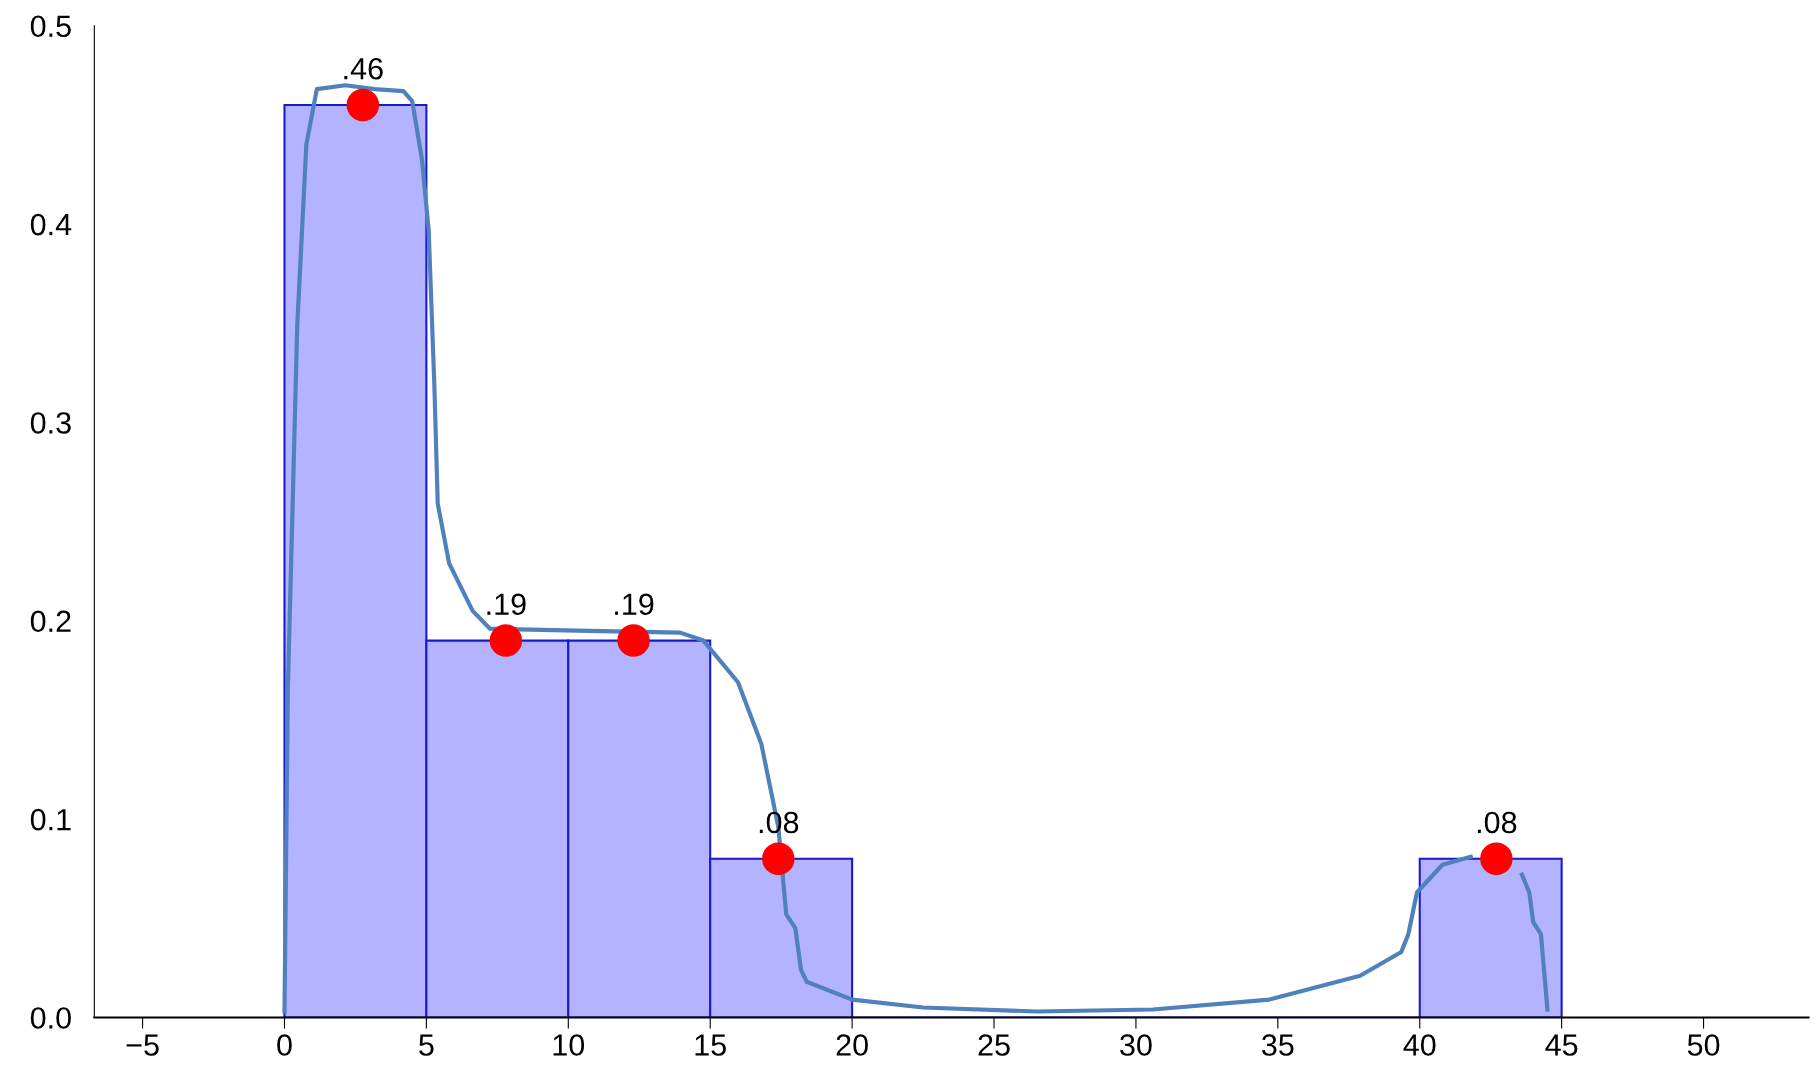 The width and height of the screenshot is (1814, 1071). I want to click on data-label: .08, so click(1497, 822).